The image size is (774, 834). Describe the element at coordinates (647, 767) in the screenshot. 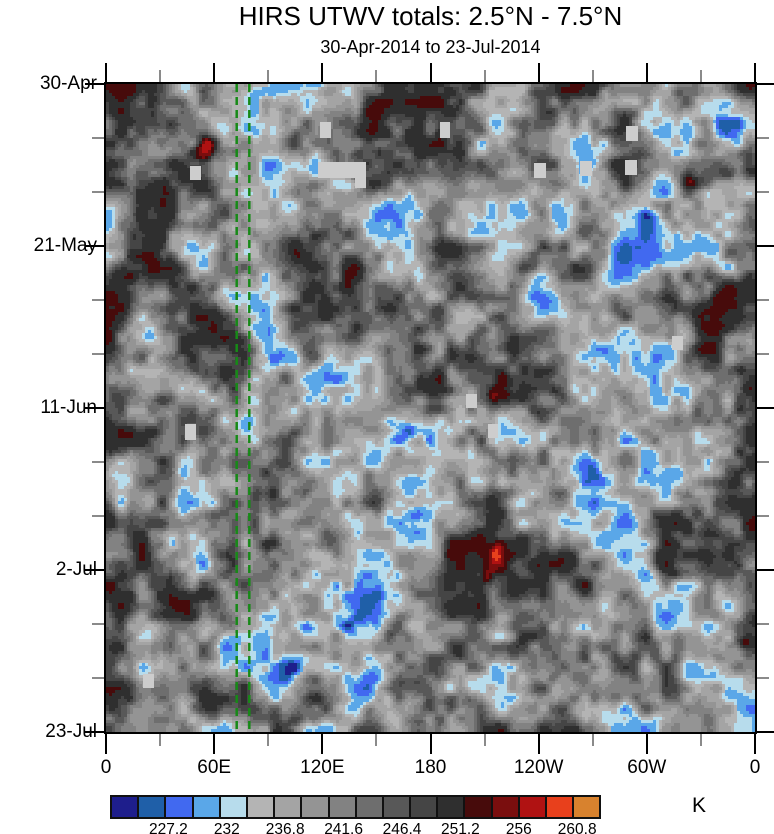

I see `x-axis-label: 60W` at that location.